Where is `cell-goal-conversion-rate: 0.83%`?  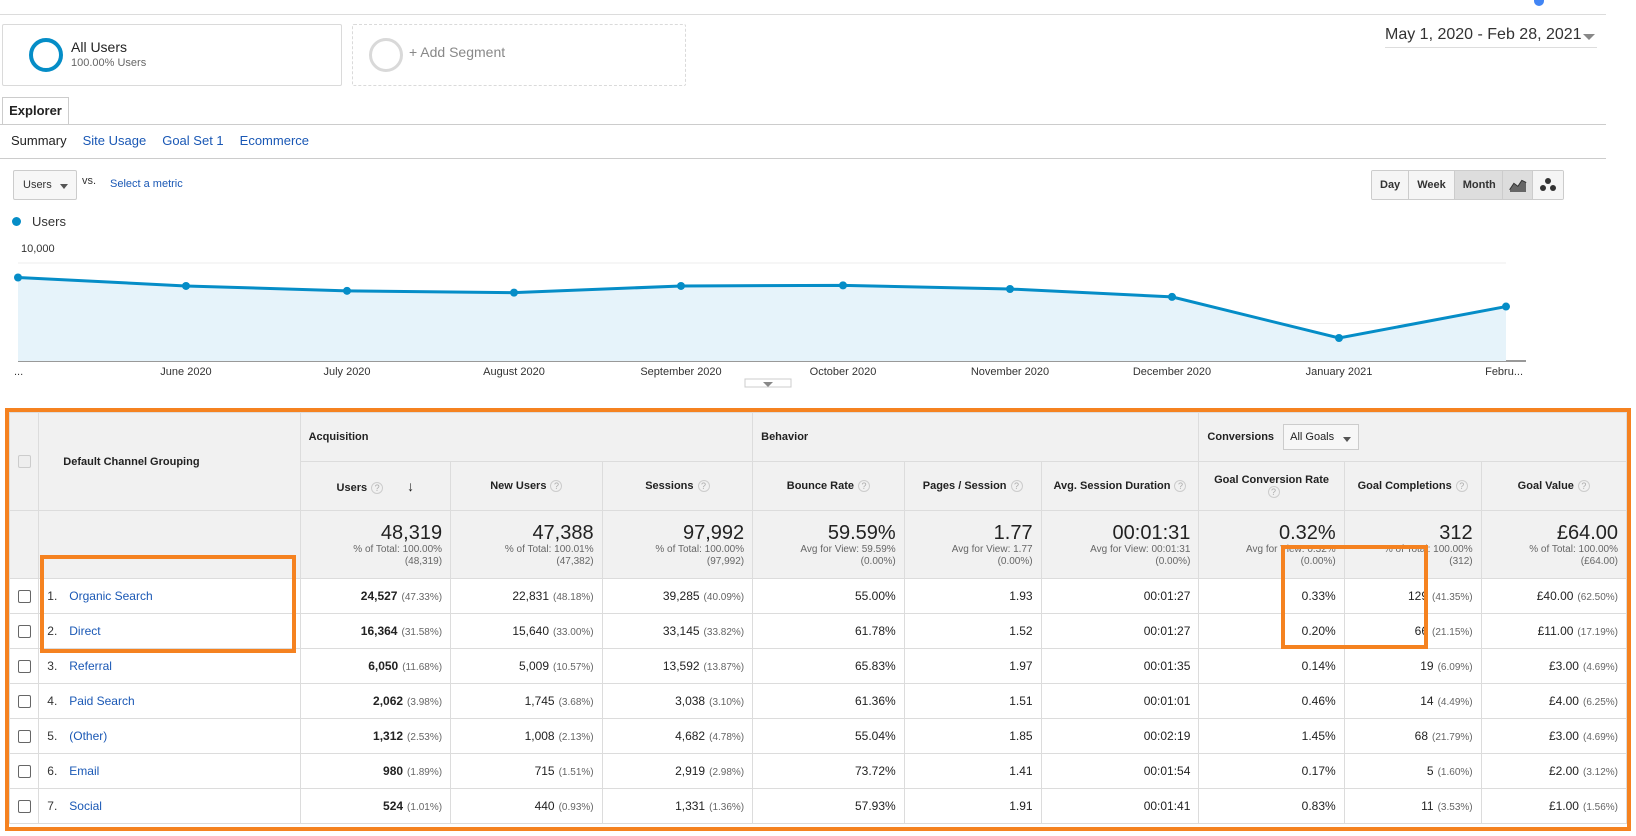
cell-goal-conversion-rate: 0.83% is located at coordinates (1271, 806).